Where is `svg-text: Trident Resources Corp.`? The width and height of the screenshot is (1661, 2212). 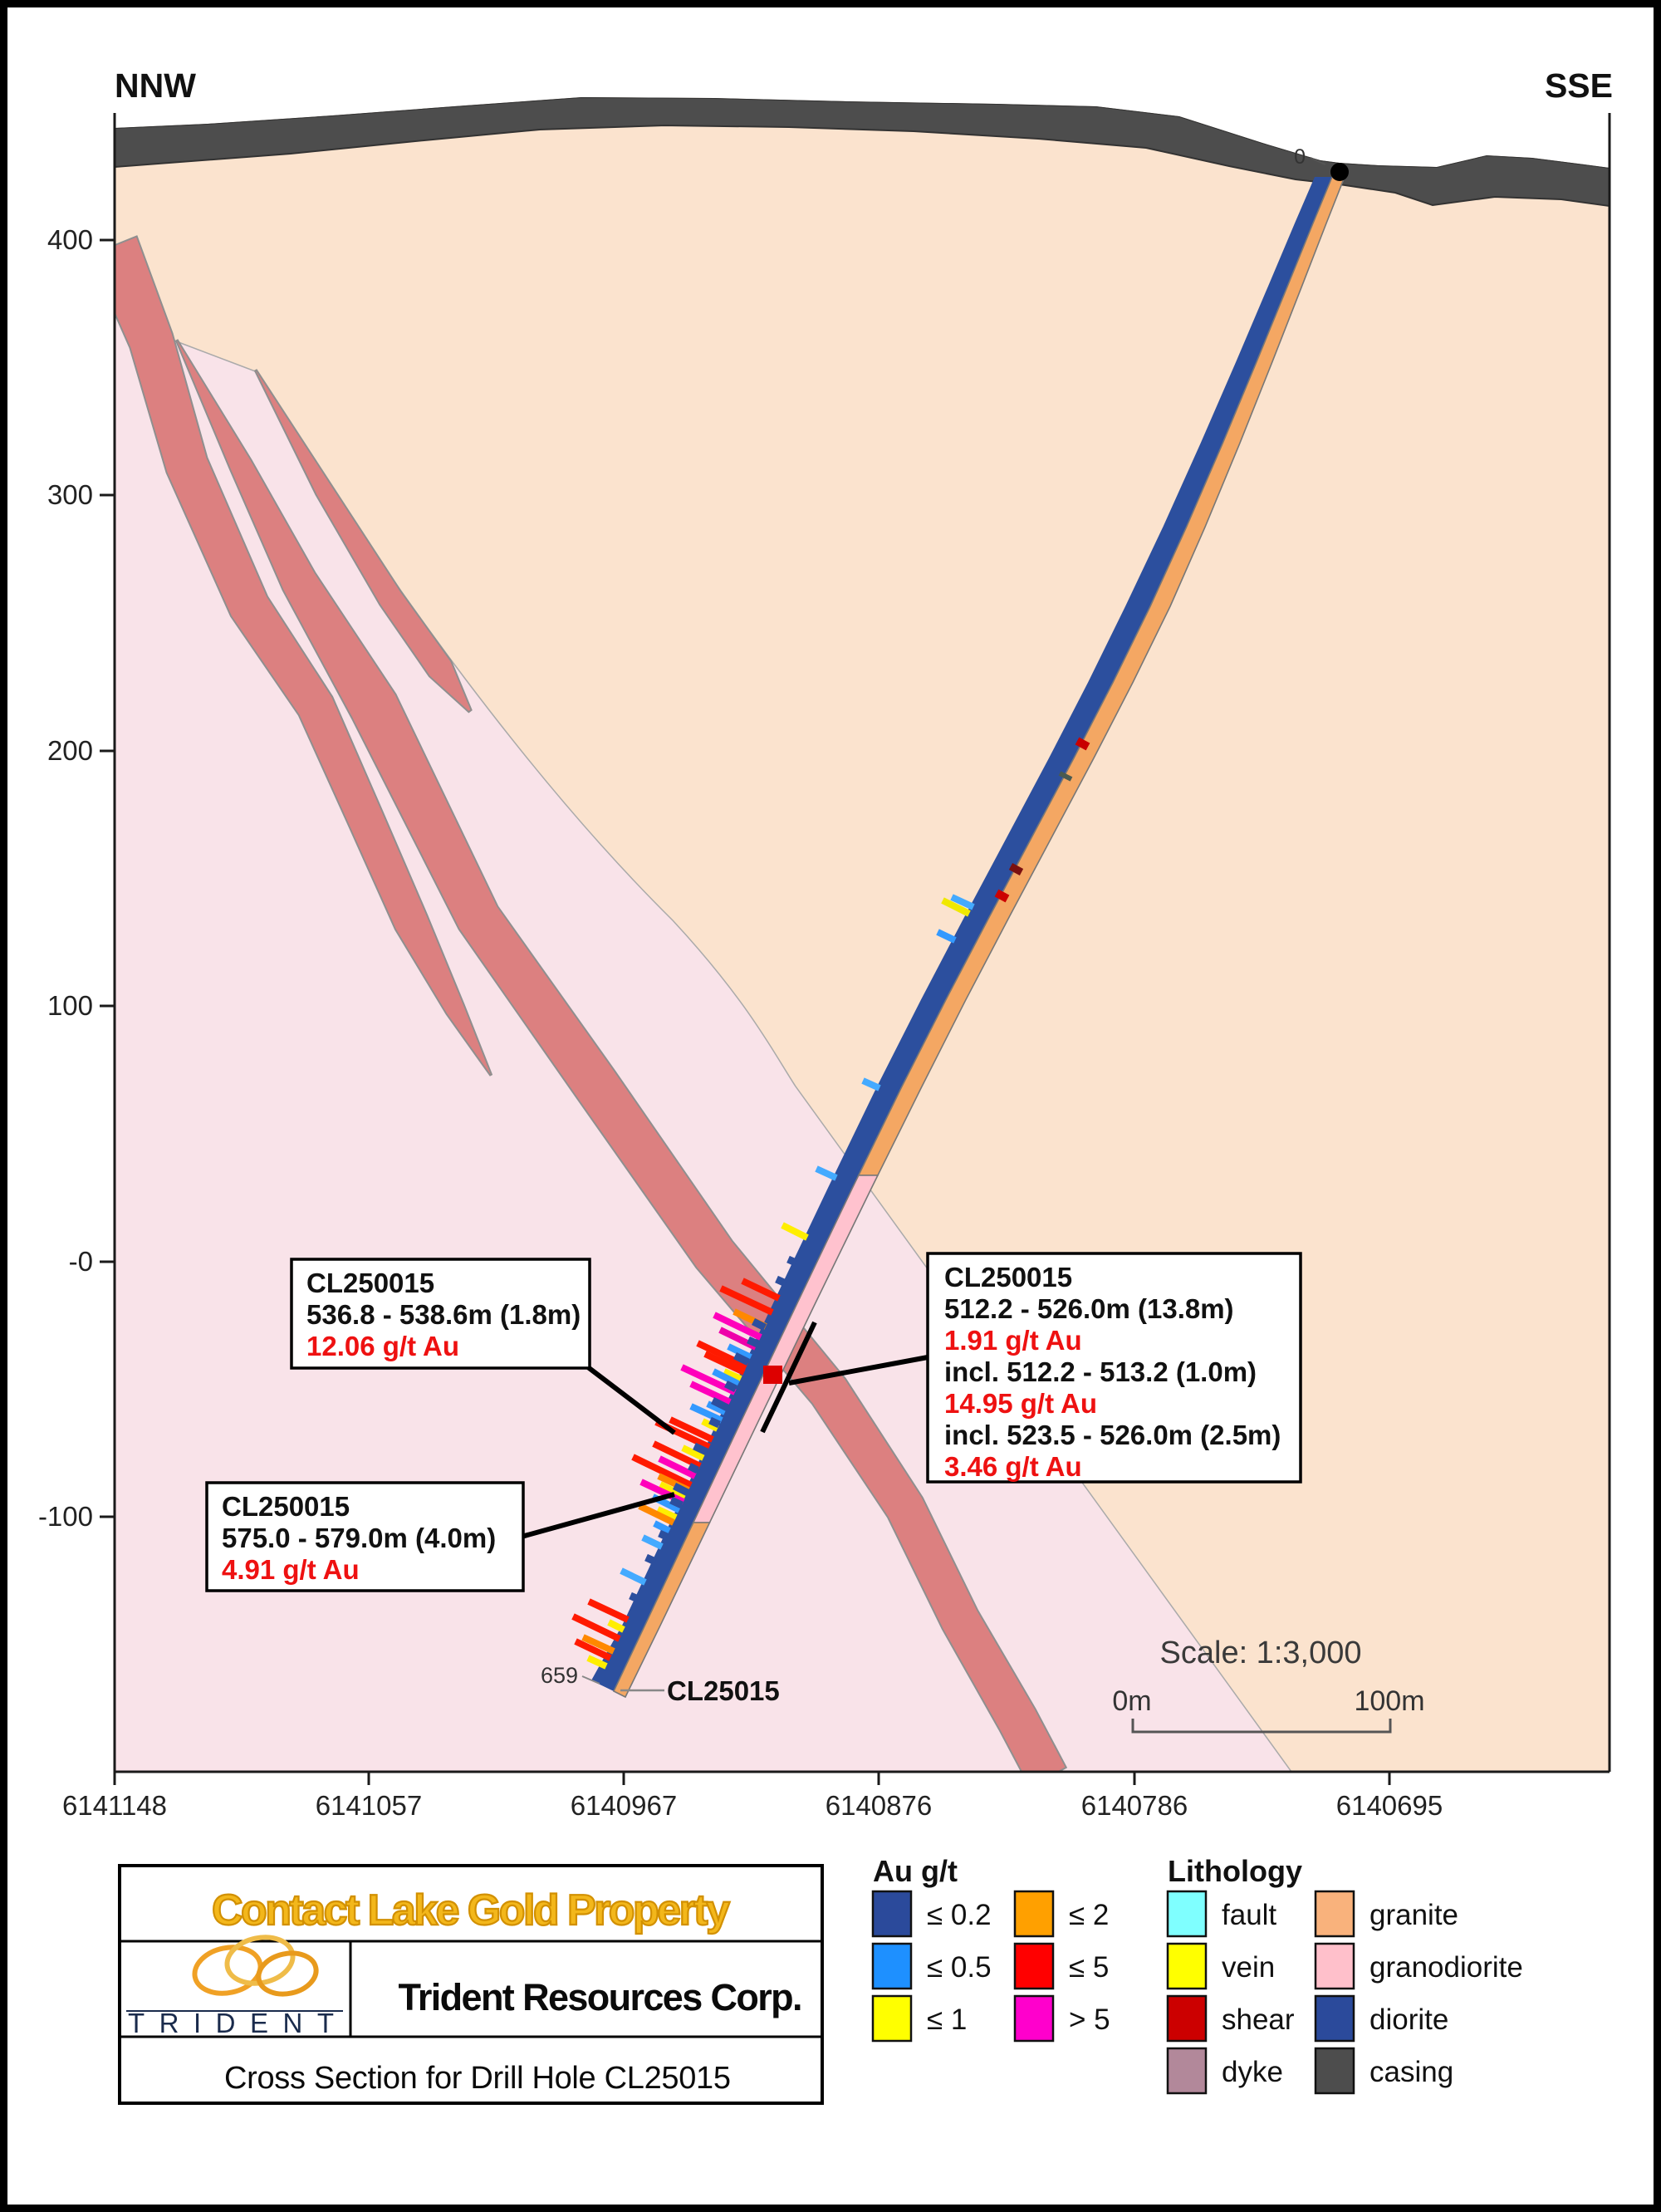
svg-text: Trident Resources Corp. is located at coordinates (601, 1997).